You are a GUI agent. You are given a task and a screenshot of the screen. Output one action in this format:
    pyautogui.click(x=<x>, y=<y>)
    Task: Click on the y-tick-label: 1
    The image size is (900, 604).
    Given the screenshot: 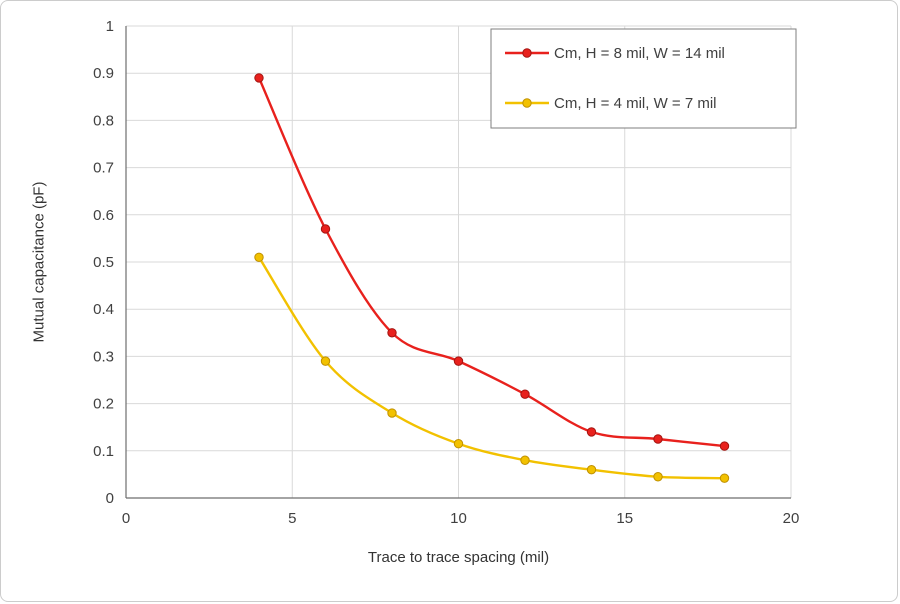 What is the action you would take?
    pyautogui.click(x=110, y=26)
    